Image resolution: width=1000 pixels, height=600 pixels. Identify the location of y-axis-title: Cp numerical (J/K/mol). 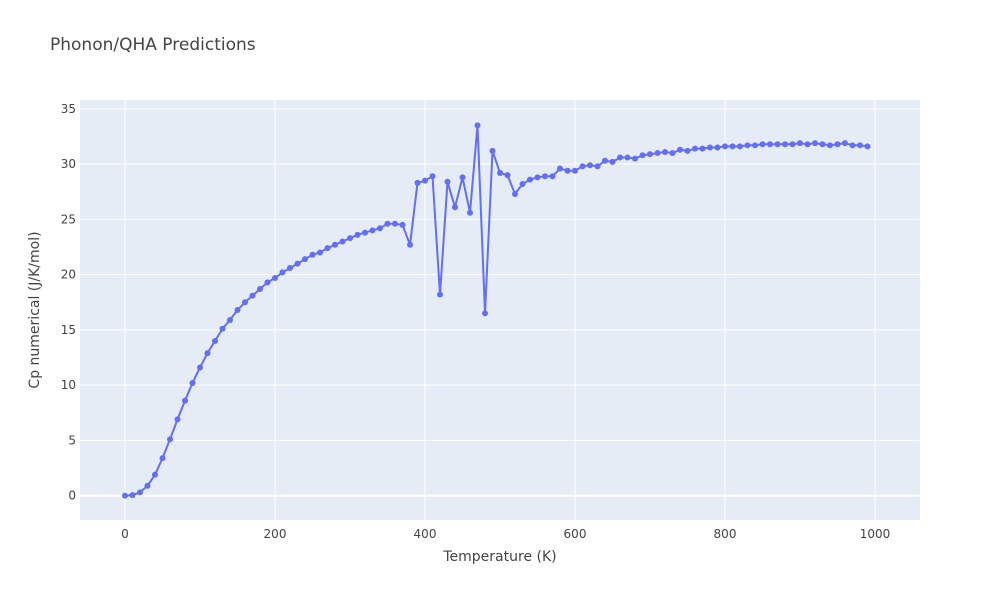
(35, 309).